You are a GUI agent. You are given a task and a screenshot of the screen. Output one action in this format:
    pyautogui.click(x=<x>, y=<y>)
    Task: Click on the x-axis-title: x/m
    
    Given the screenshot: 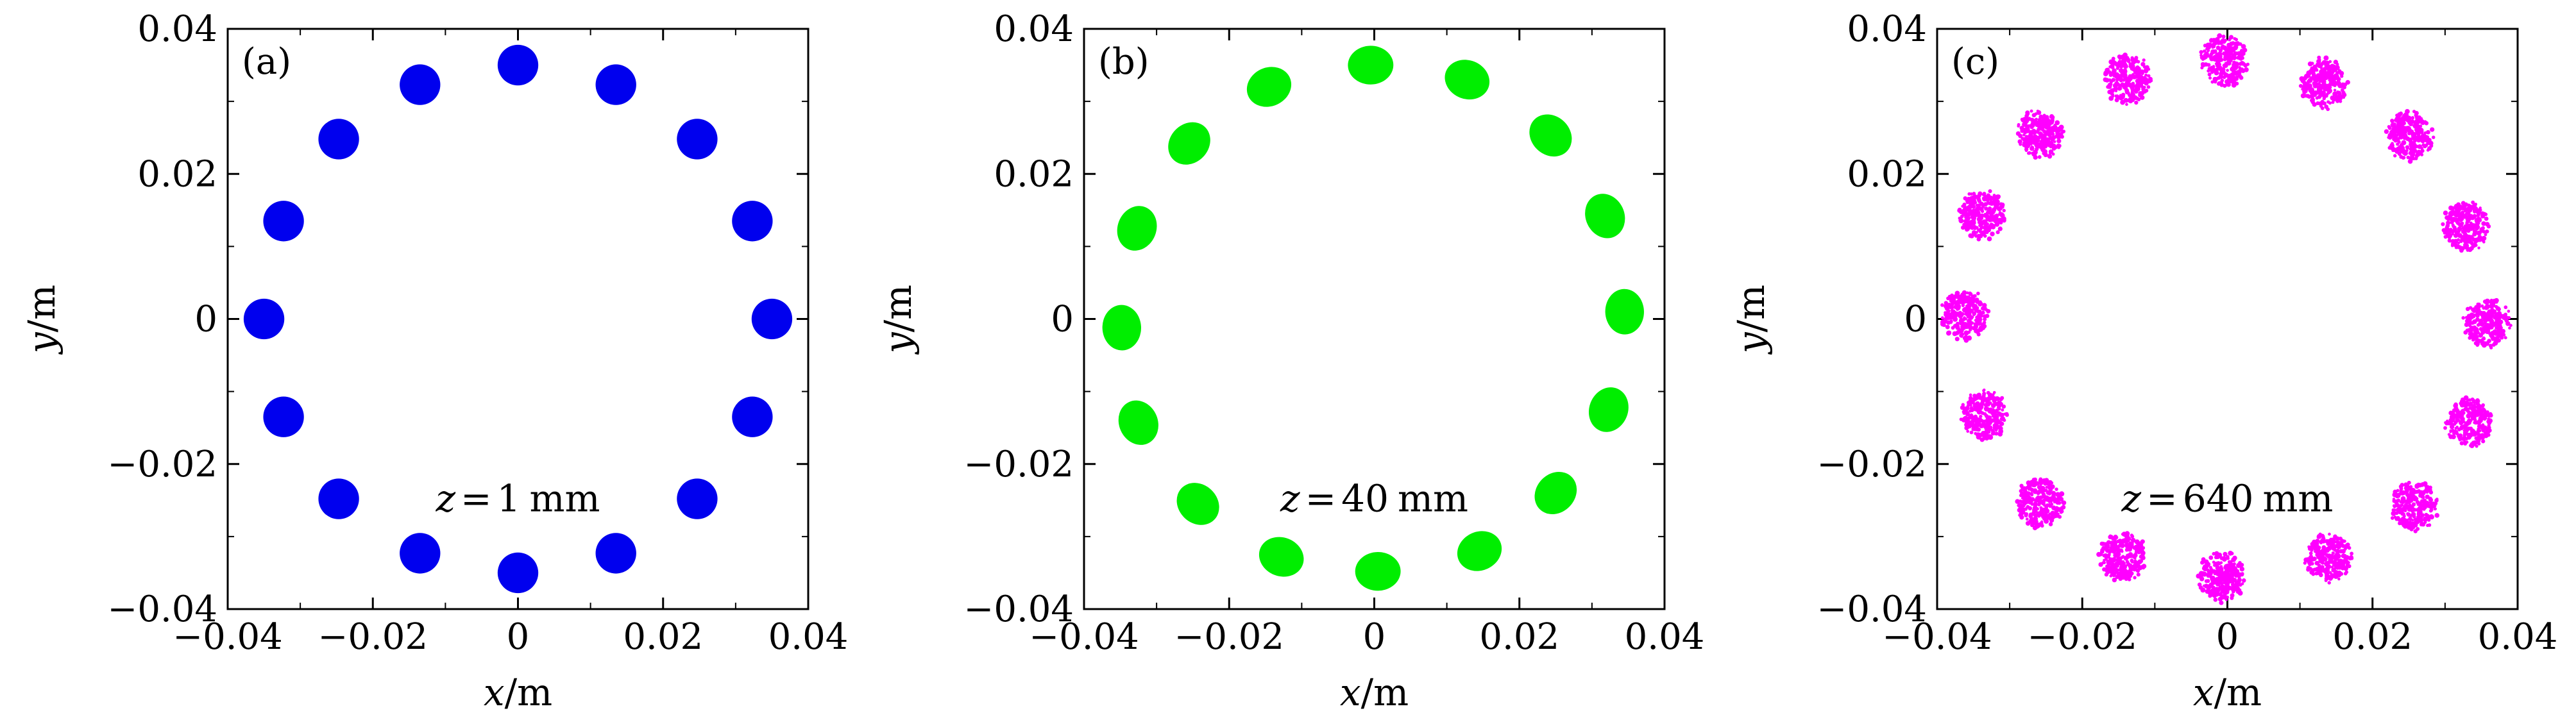 What is the action you would take?
    pyautogui.click(x=518, y=692)
    